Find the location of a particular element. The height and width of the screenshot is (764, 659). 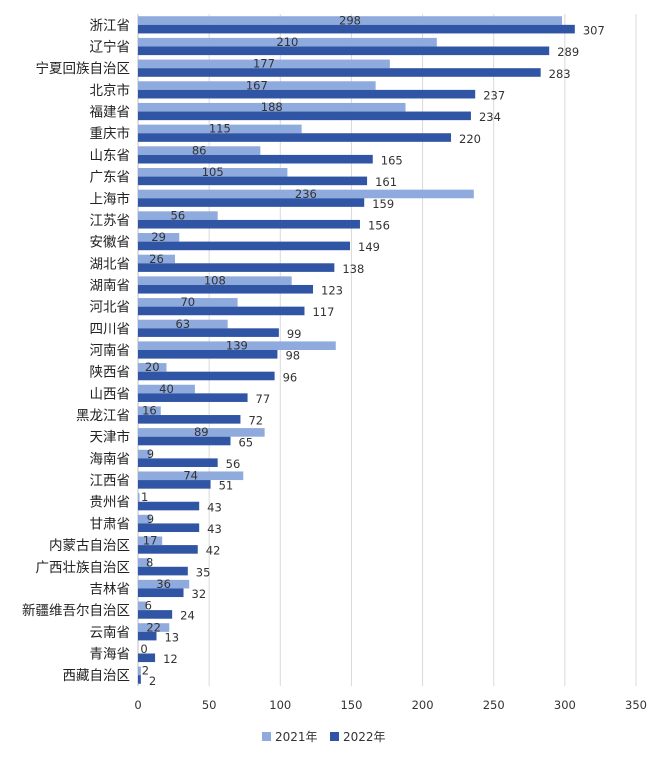

data-label-2022: 13 is located at coordinates (171, 637).